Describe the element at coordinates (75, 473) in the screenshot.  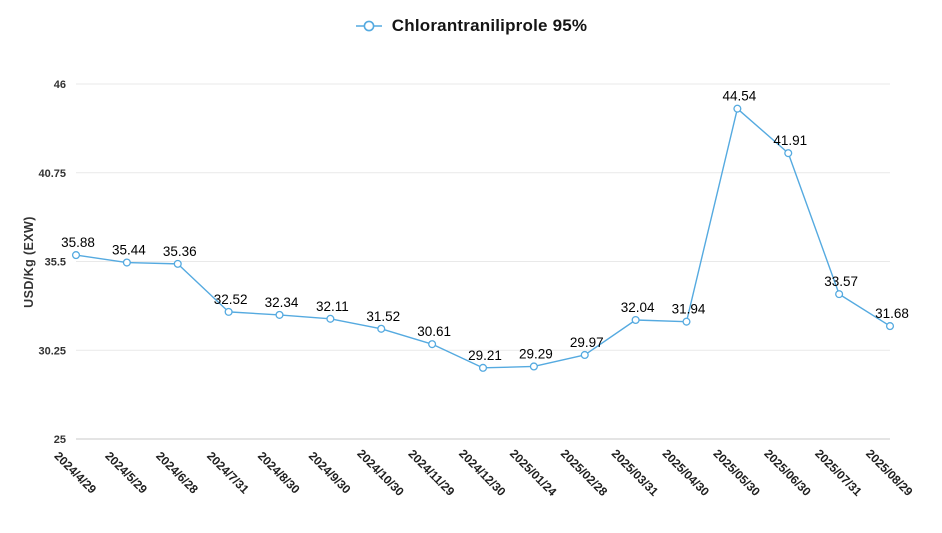
I see `x-tick-label: 2024/4/29` at that location.